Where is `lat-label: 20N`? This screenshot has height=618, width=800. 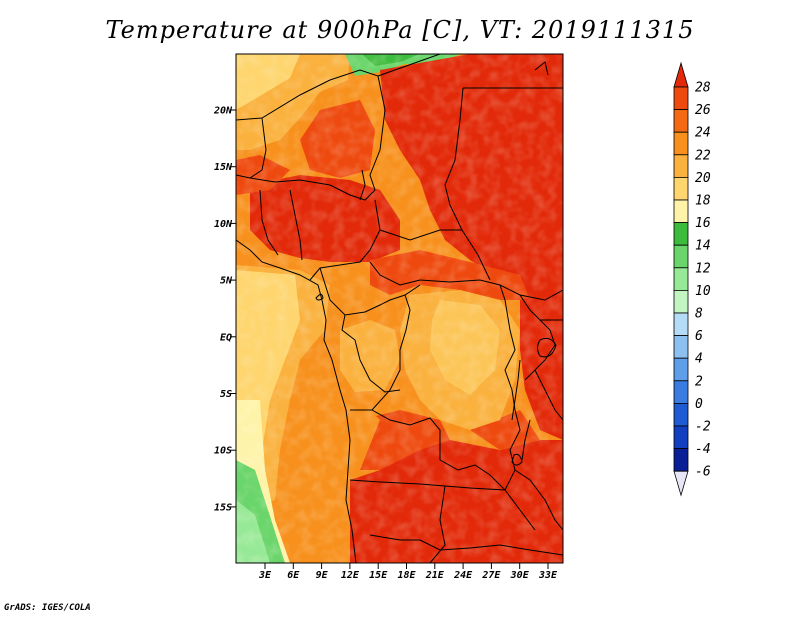
lat-label: 20N is located at coordinates (223, 111).